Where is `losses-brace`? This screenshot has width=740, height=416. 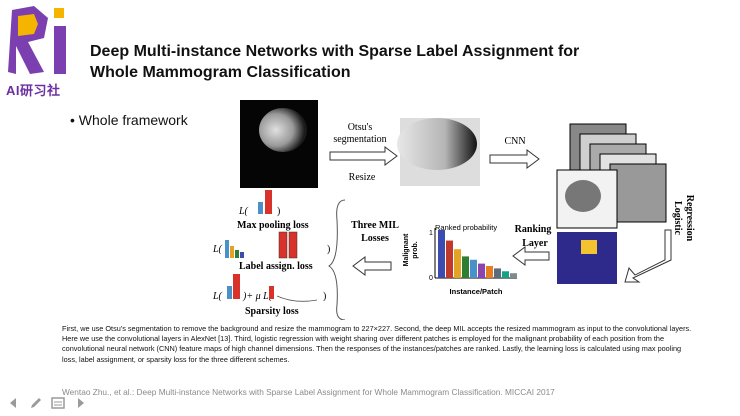
losses-brace is located at coordinates (337, 259).